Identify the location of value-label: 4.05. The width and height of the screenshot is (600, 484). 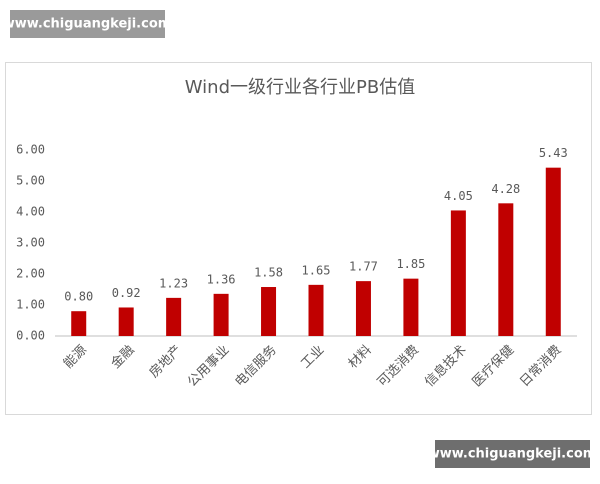
(458, 196).